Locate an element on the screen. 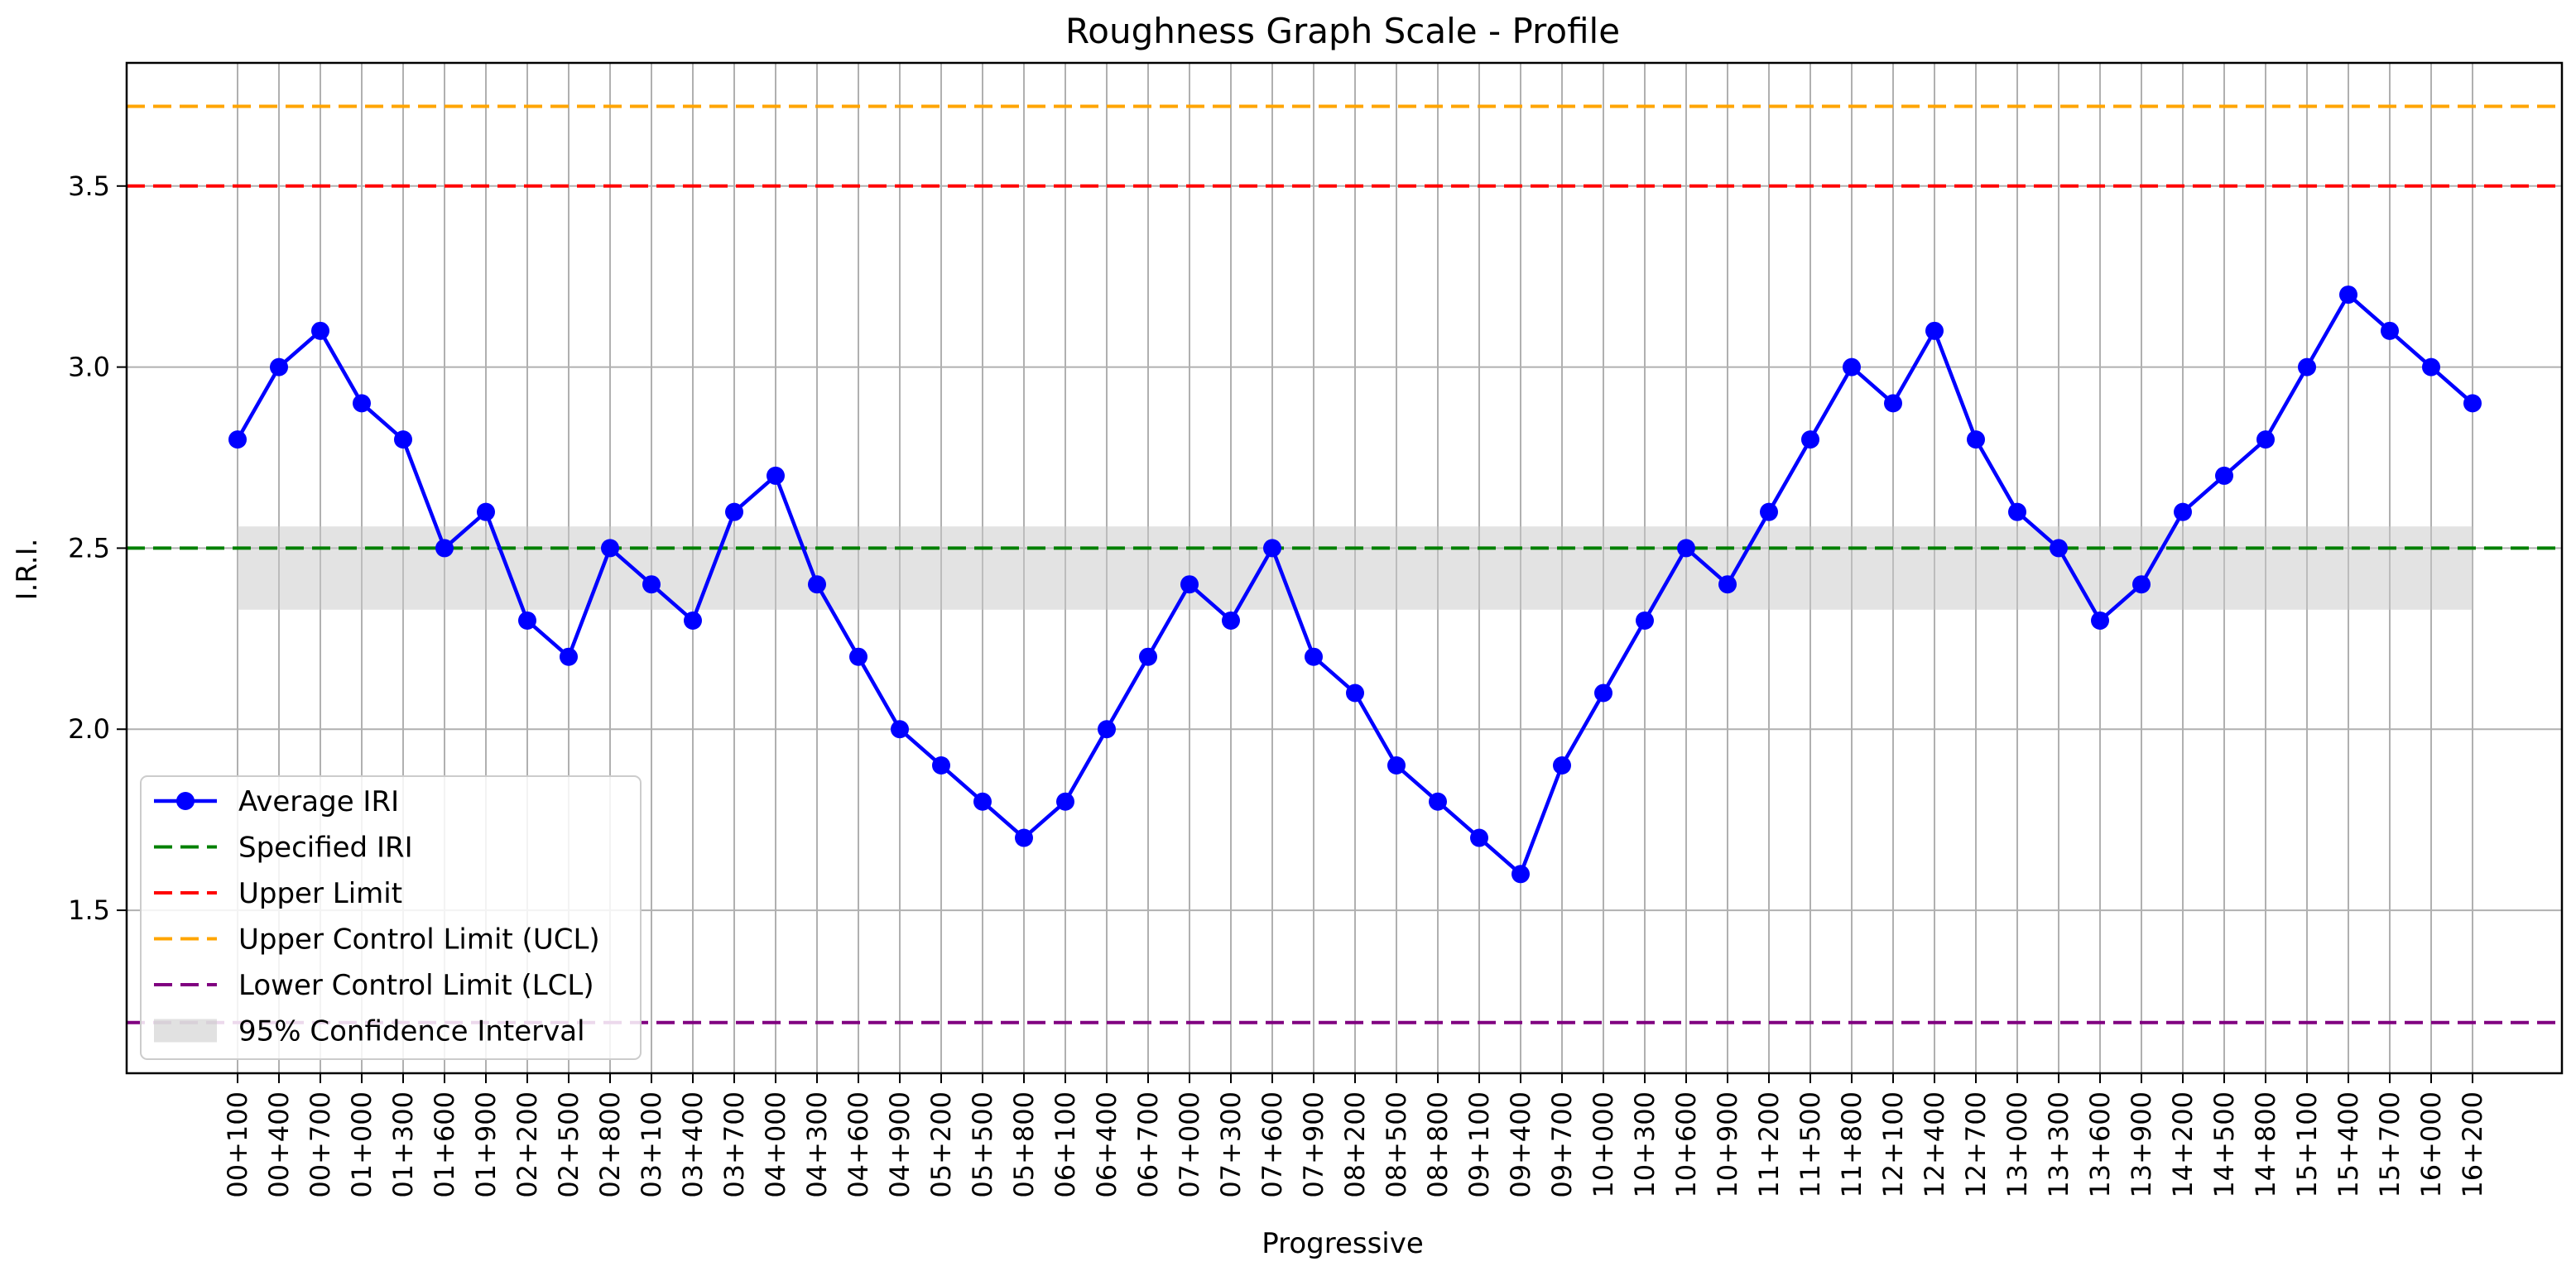  legend-label: Lower Control Limit (LCL) is located at coordinates (416, 986).